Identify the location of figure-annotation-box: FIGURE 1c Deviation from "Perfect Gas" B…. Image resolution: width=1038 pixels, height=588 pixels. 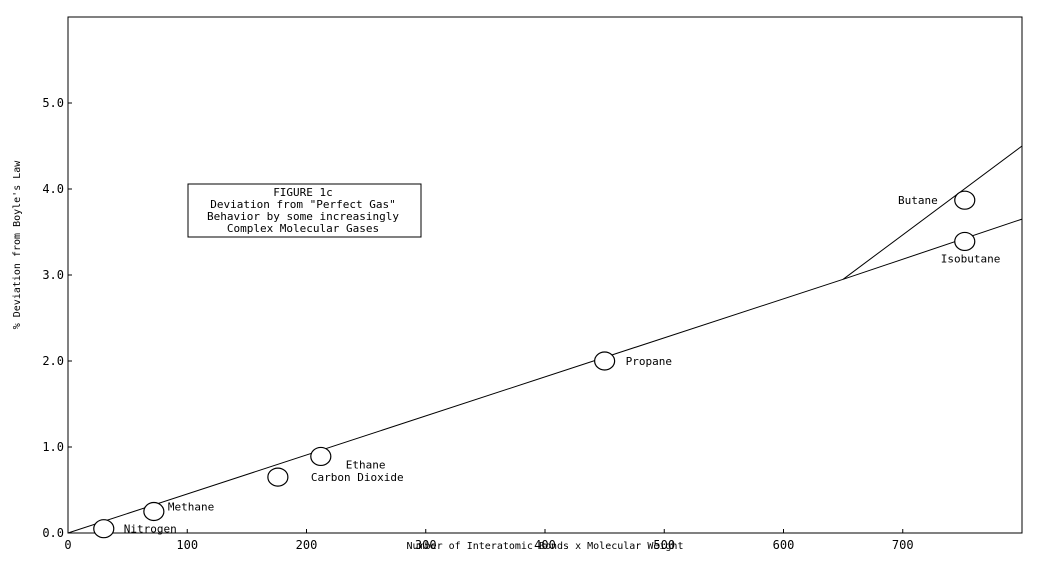
(304, 210).